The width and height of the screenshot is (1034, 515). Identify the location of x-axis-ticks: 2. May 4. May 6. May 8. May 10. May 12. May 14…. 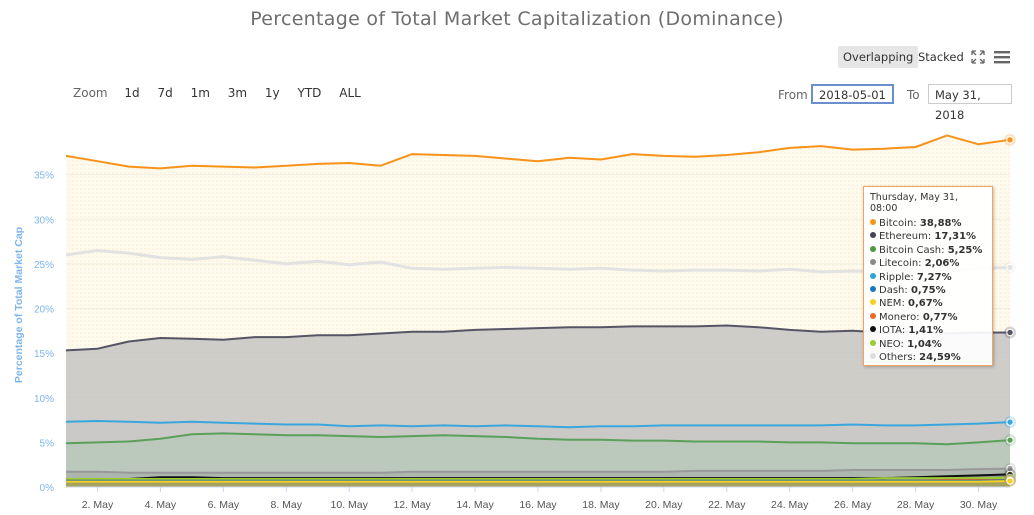
(538, 498).